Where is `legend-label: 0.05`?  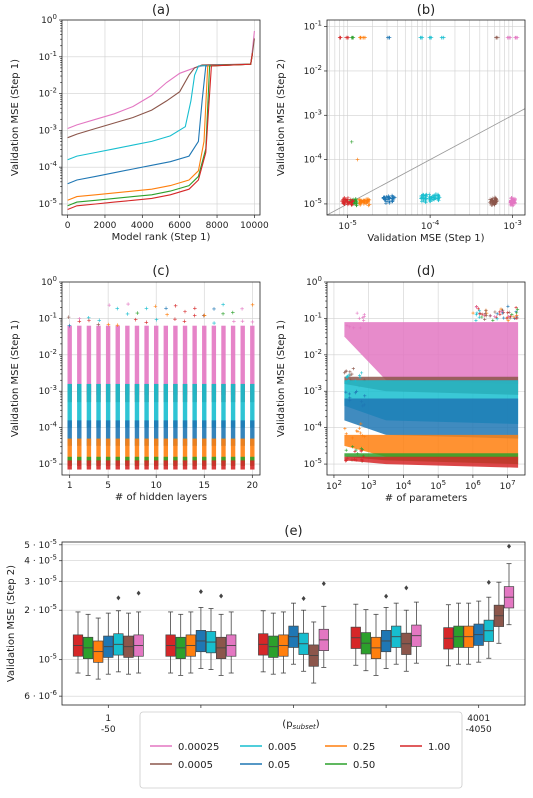 legend-label: 0.05 is located at coordinates (279, 765).